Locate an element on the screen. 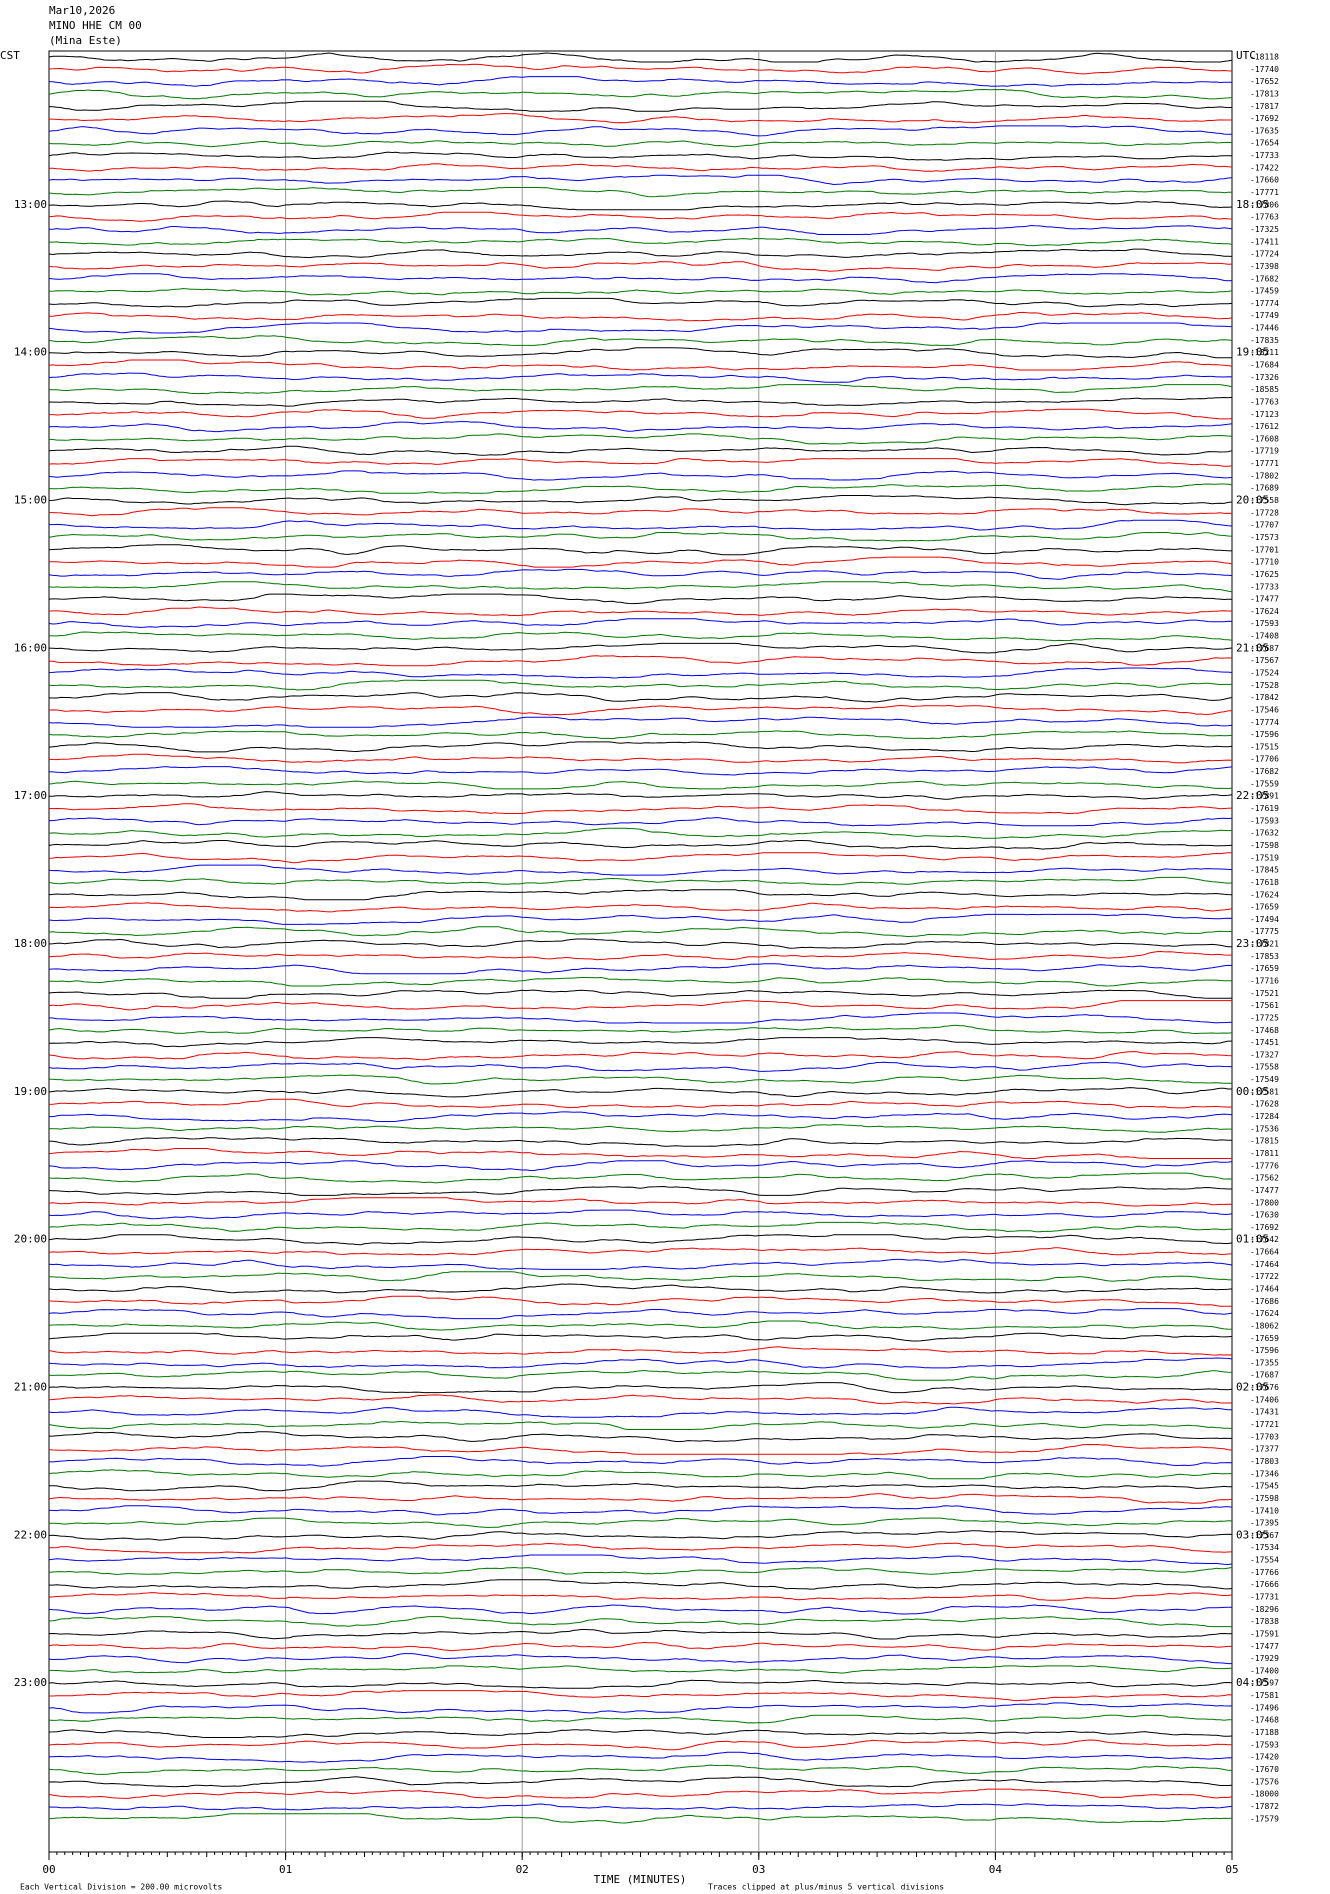 The width and height of the screenshot is (1330, 1894). trace-offset: -17519 is located at coordinates (1264, 857).